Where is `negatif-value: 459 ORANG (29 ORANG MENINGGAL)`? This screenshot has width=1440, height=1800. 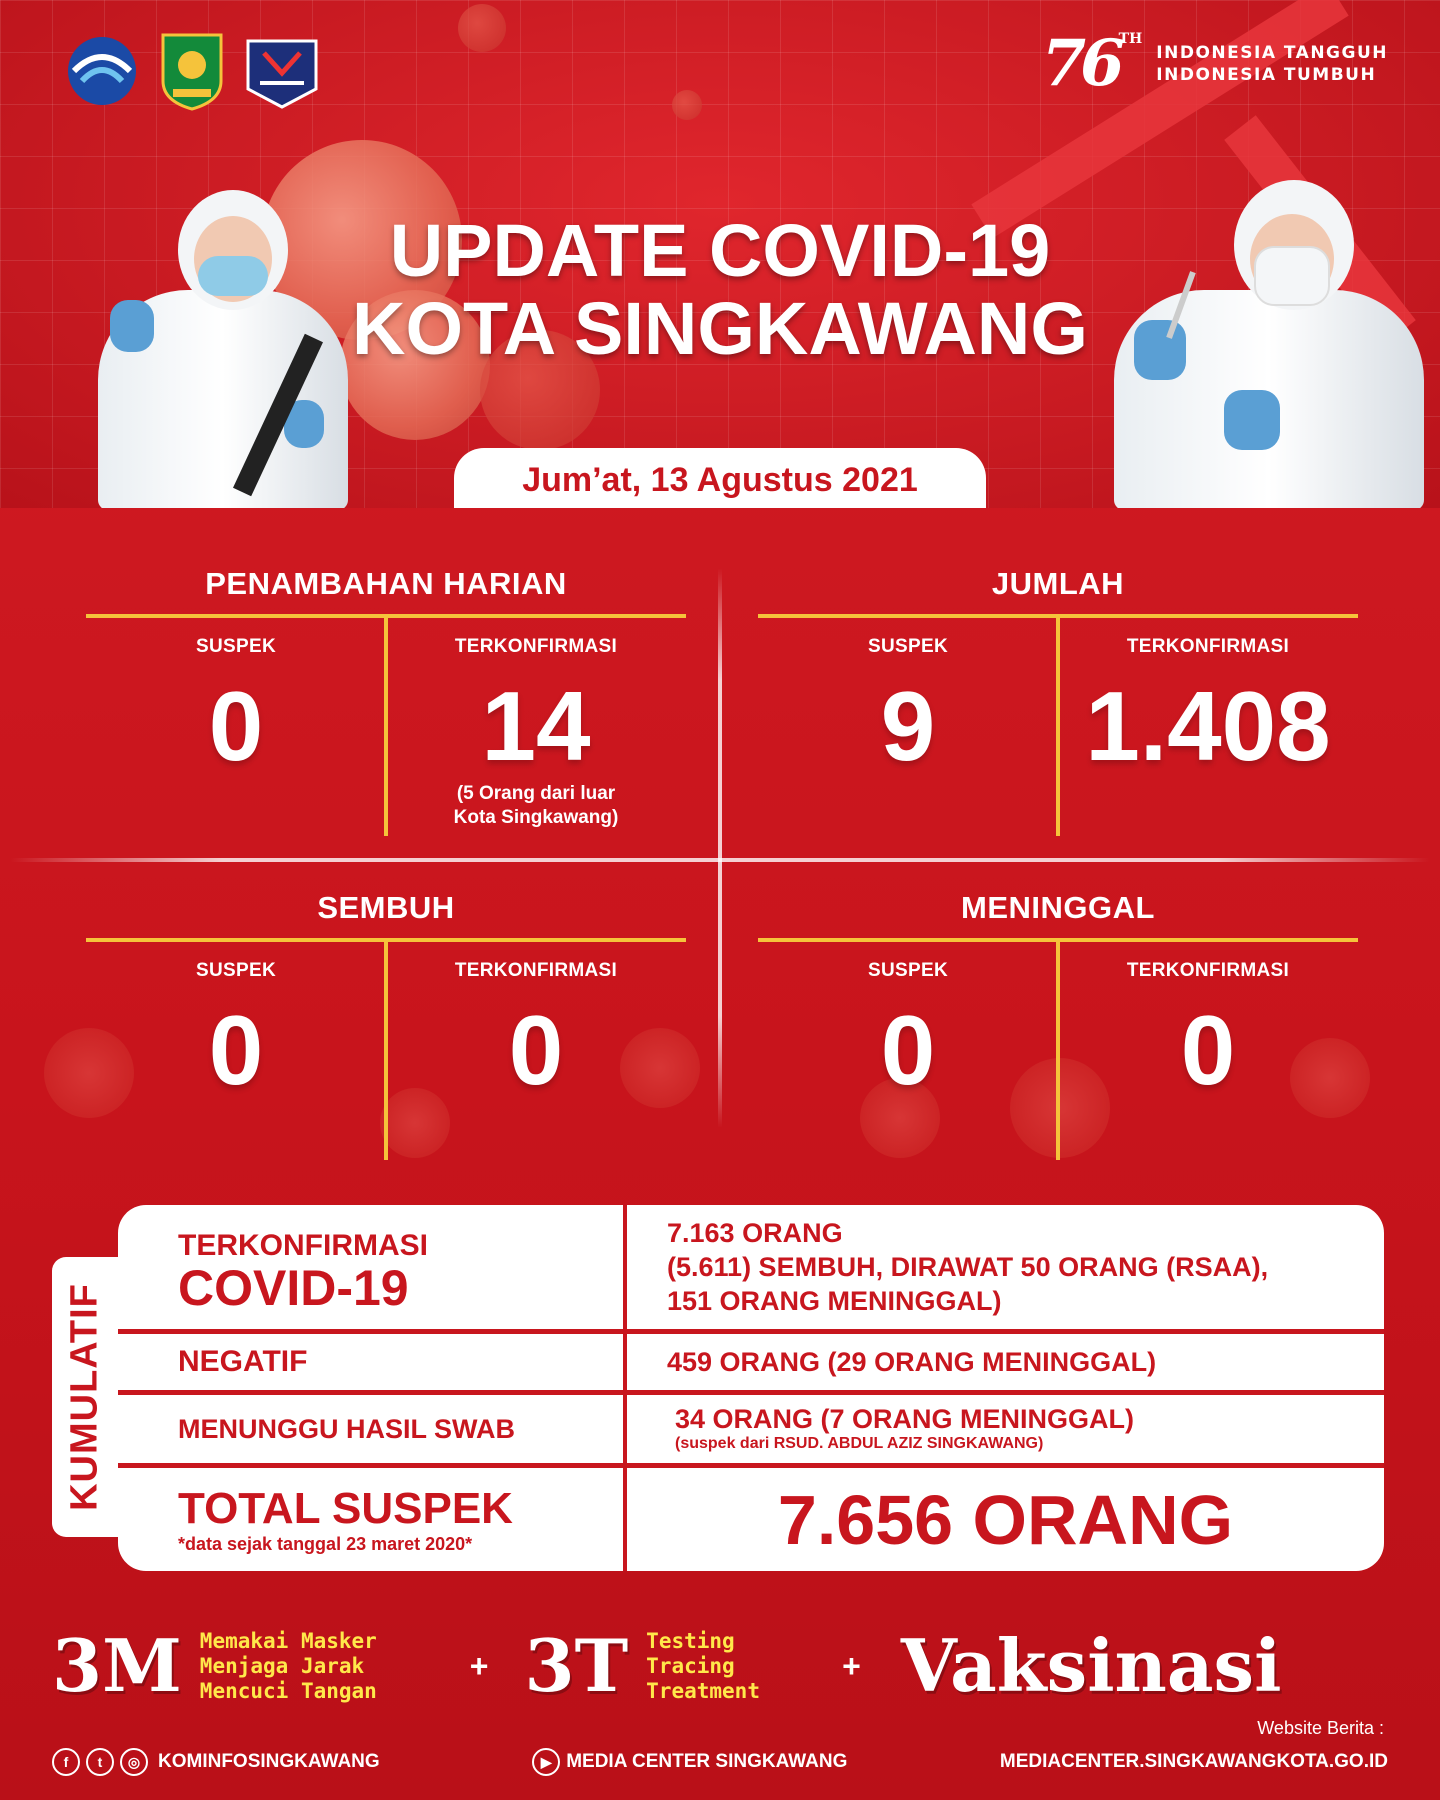
negatif-value: 459 ORANG (29 ORANG MENINGGAL) is located at coordinates (912, 1361).